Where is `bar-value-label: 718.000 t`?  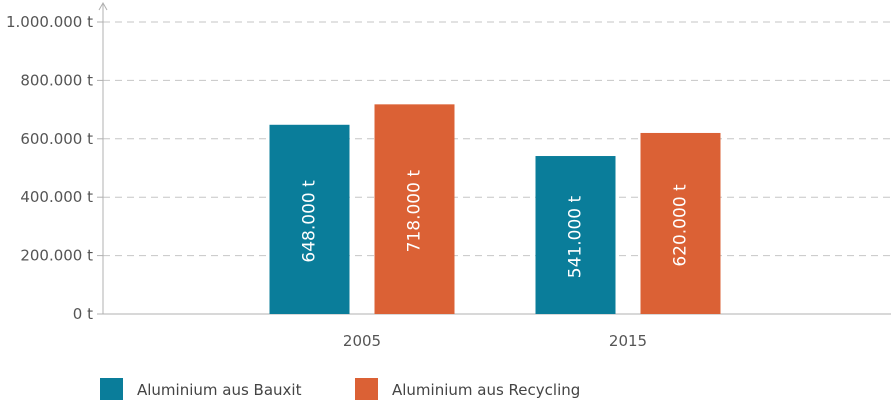 bar-value-label: 718.000 t is located at coordinates (415, 211).